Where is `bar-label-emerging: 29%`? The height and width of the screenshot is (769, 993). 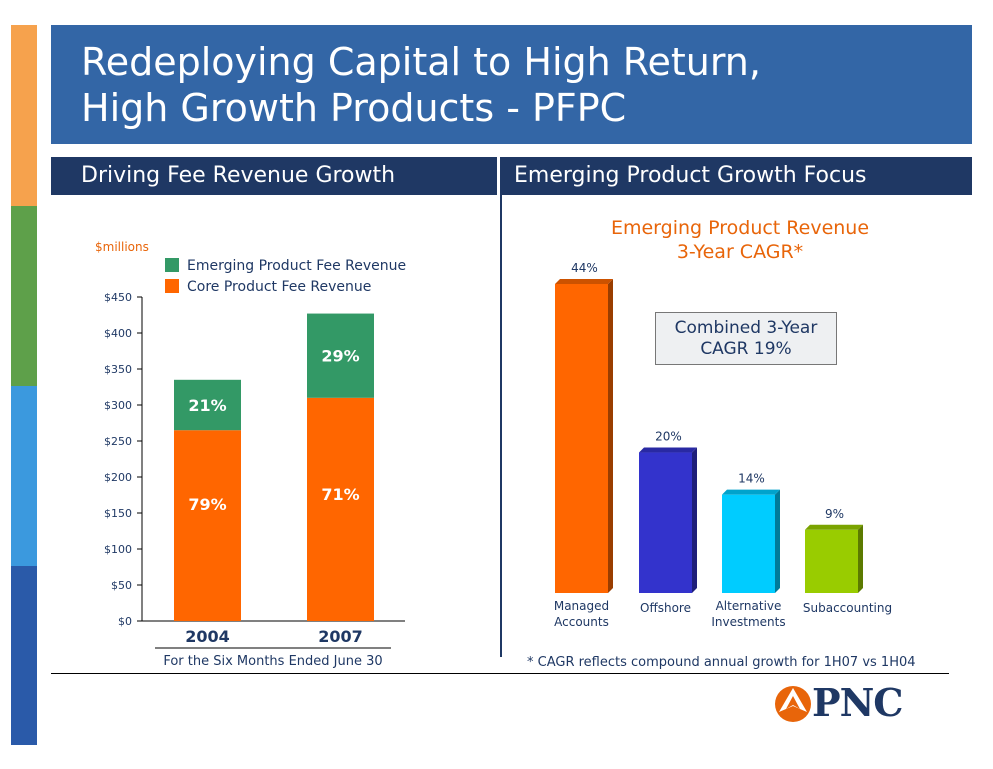
bar-label-emerging: 29% is located at coordinates (340, 356).